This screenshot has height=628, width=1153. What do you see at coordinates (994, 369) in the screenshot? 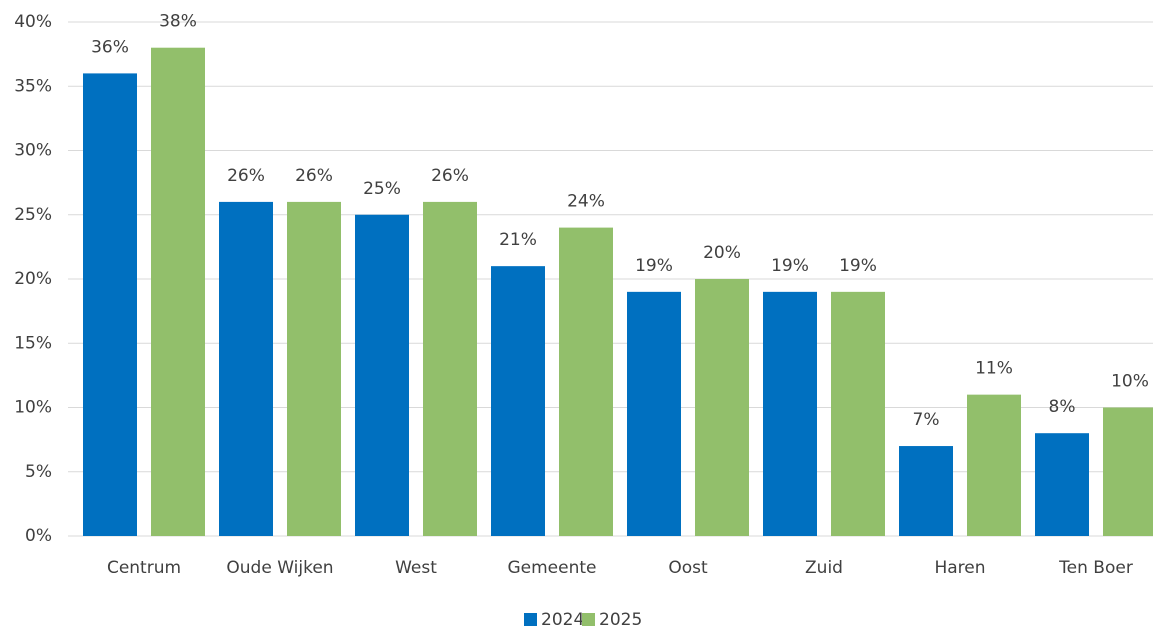
I see `data-label: 11%` at bounding box center [994, 369].